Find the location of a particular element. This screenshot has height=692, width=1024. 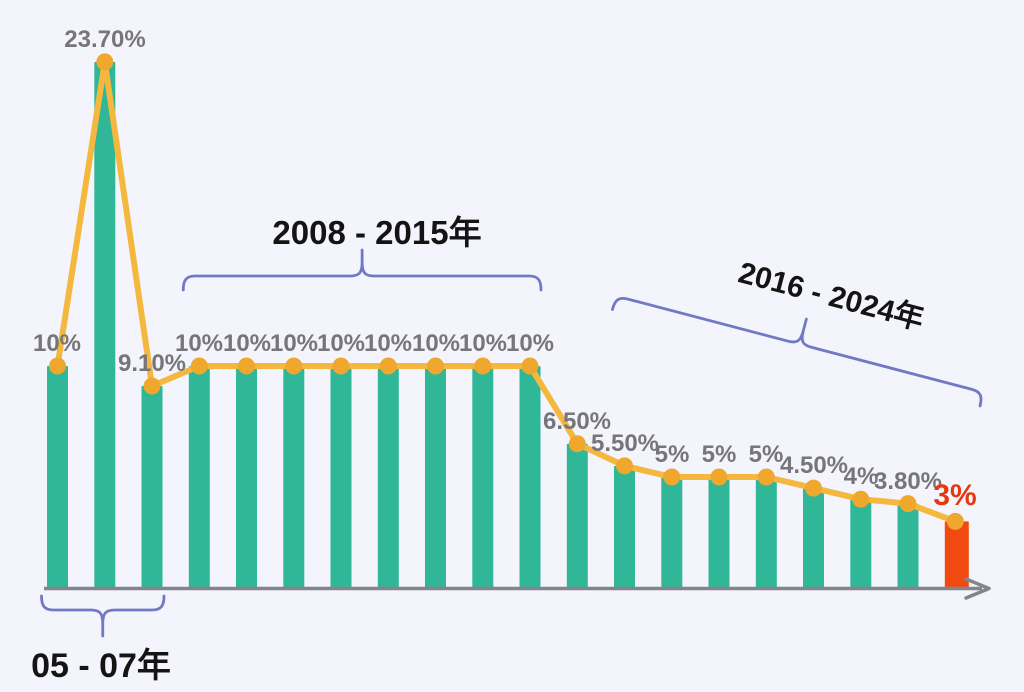

bar-2019 is located at coordinates (719, 533).